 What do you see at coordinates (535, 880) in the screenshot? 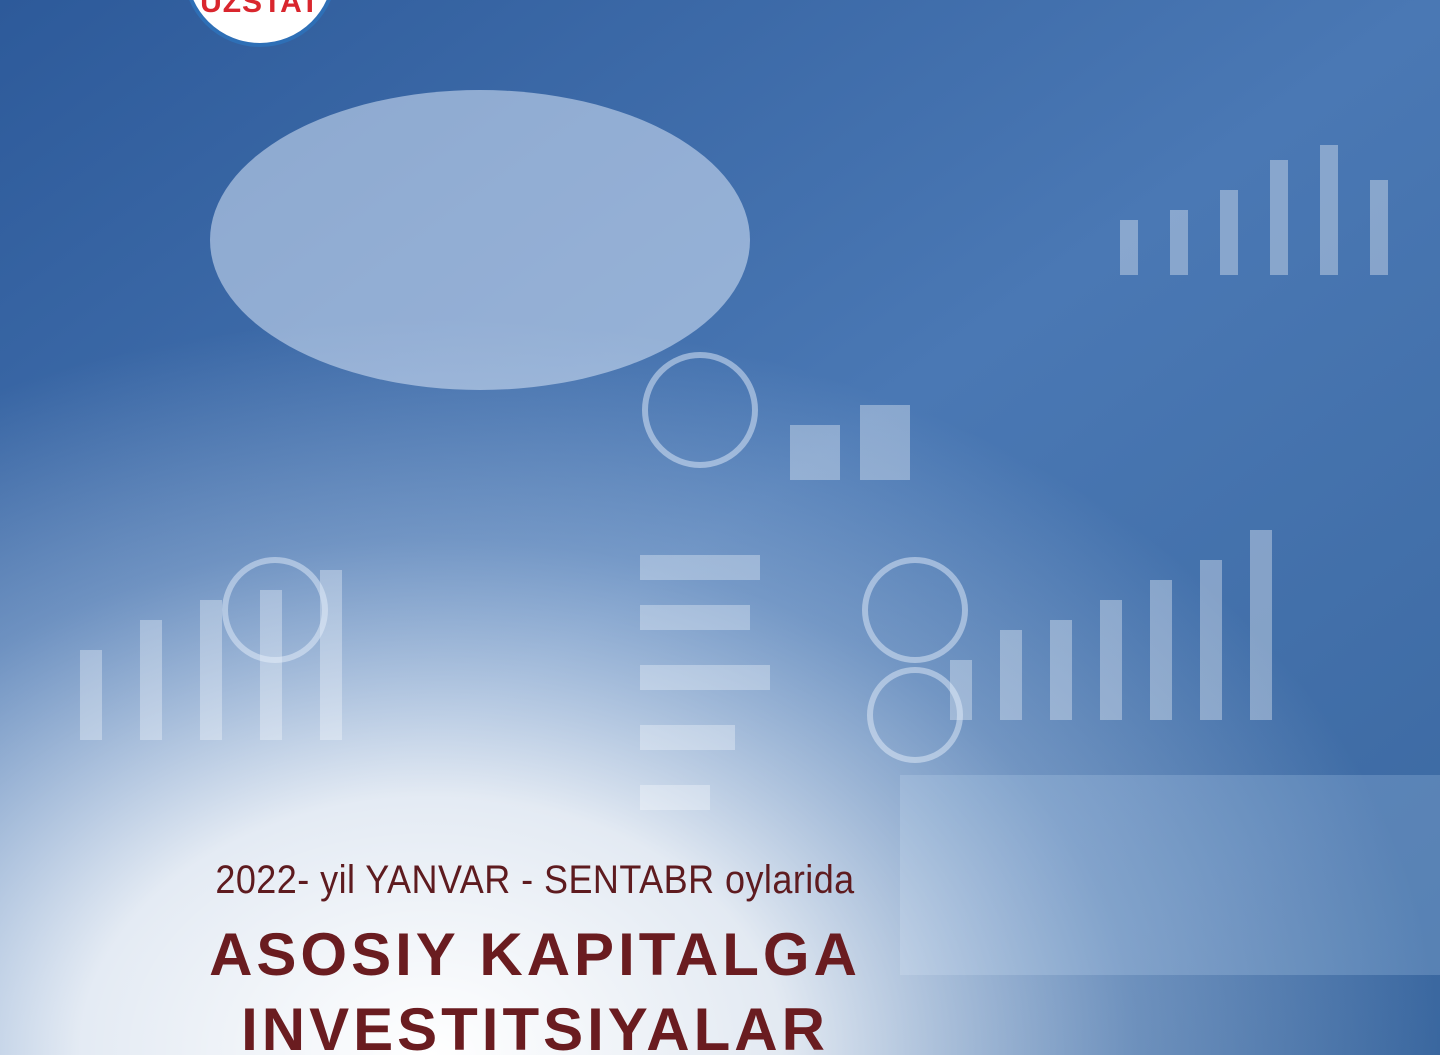
I see `subtitle: 2022- yil YANVAR - SENTABR oylarida` at bounding box center [535, 880].